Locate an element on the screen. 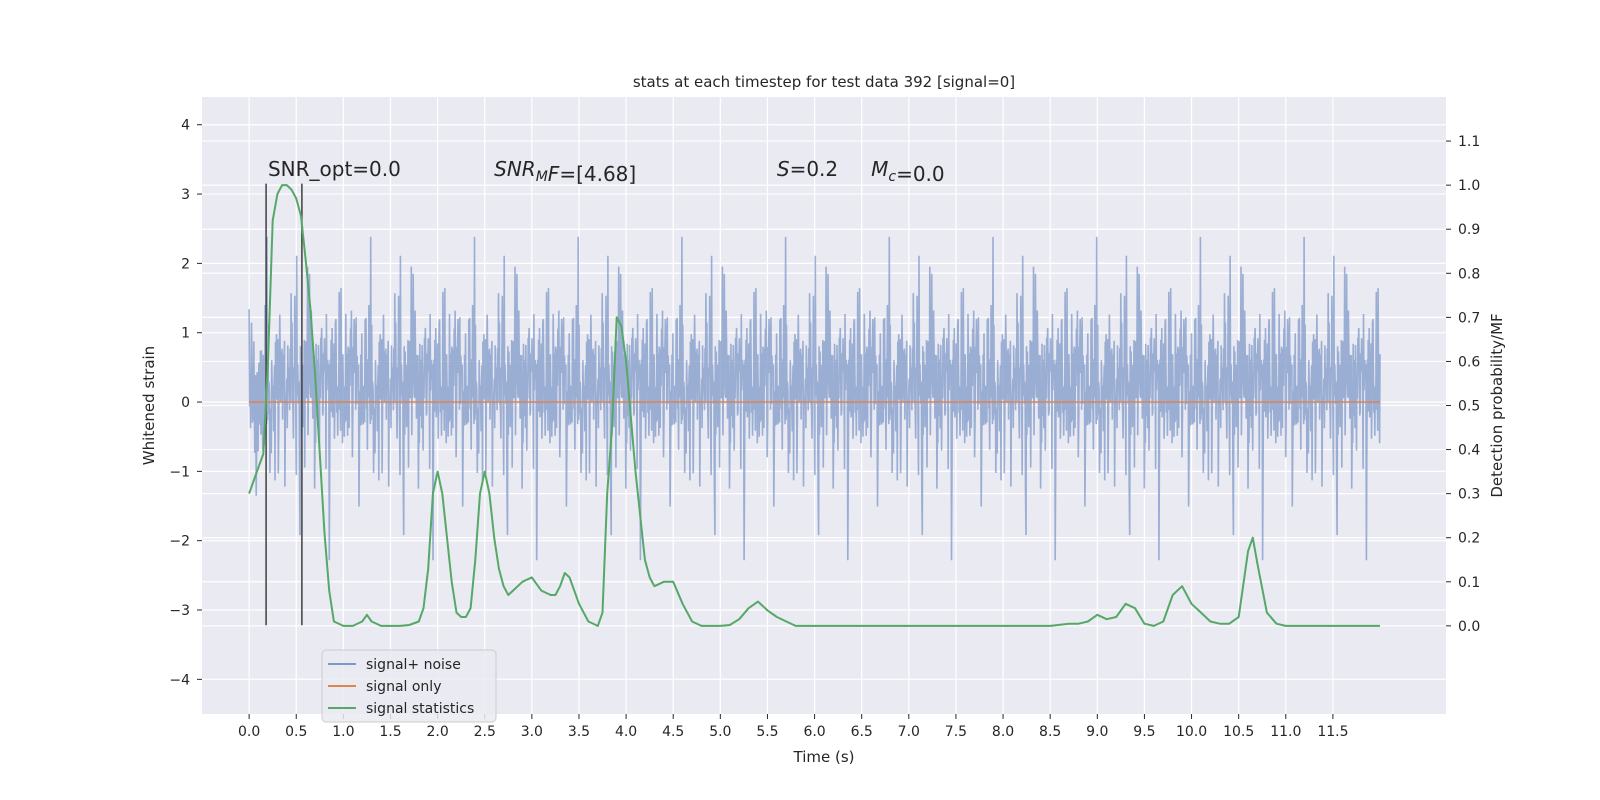 The width and height of the screenshot is (1600, 800). legend-entry: signal+ noise is located at coordinates (413, 665).